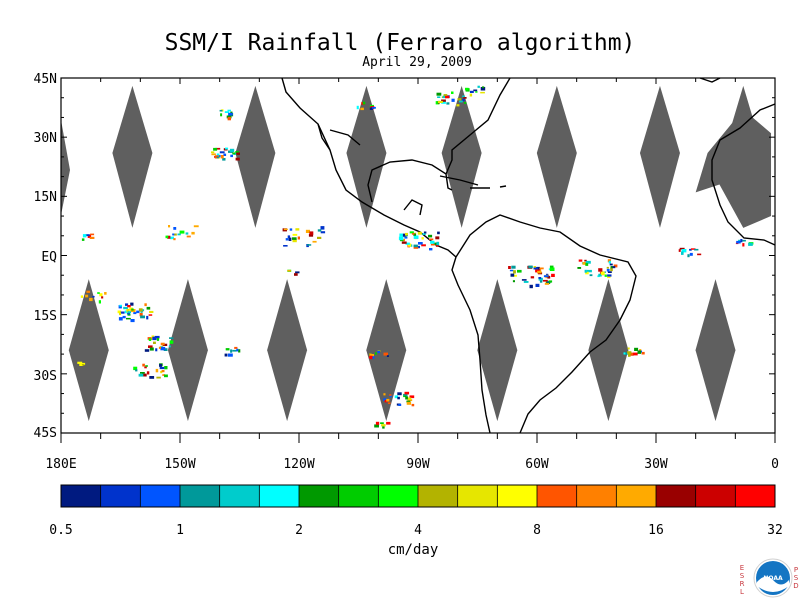  Describe the element at coordinates (742, 568) in the screenshot. I see `esrl-letter-e: E` at that location.